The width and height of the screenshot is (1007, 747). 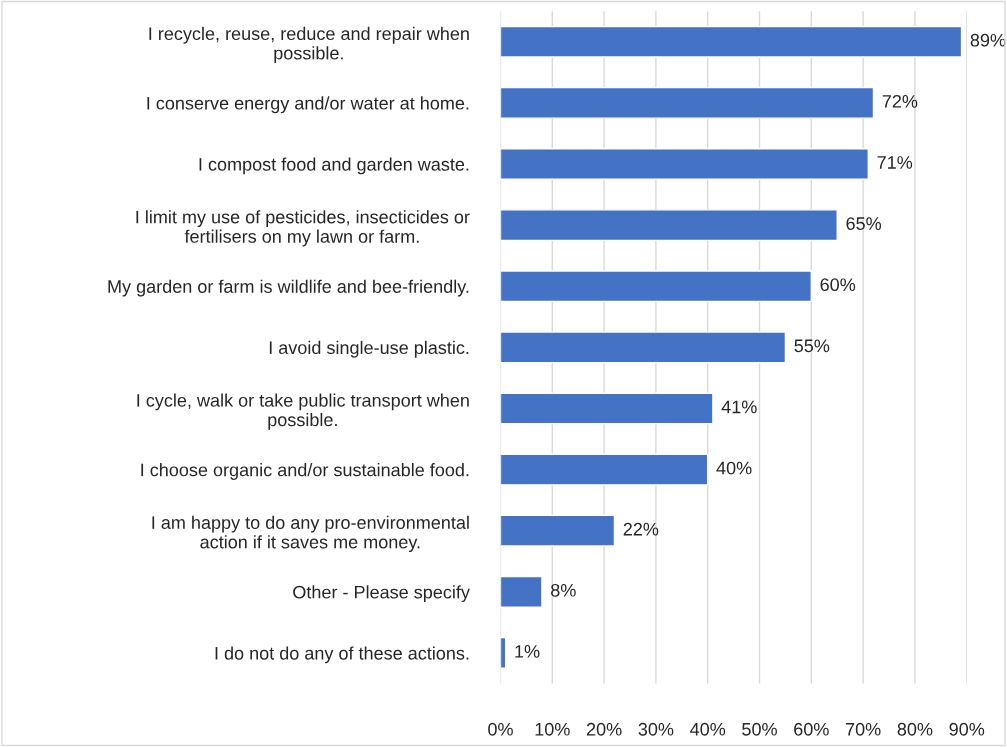 I want to click on x-tick-label: 50%, so click(x=759, y=729).